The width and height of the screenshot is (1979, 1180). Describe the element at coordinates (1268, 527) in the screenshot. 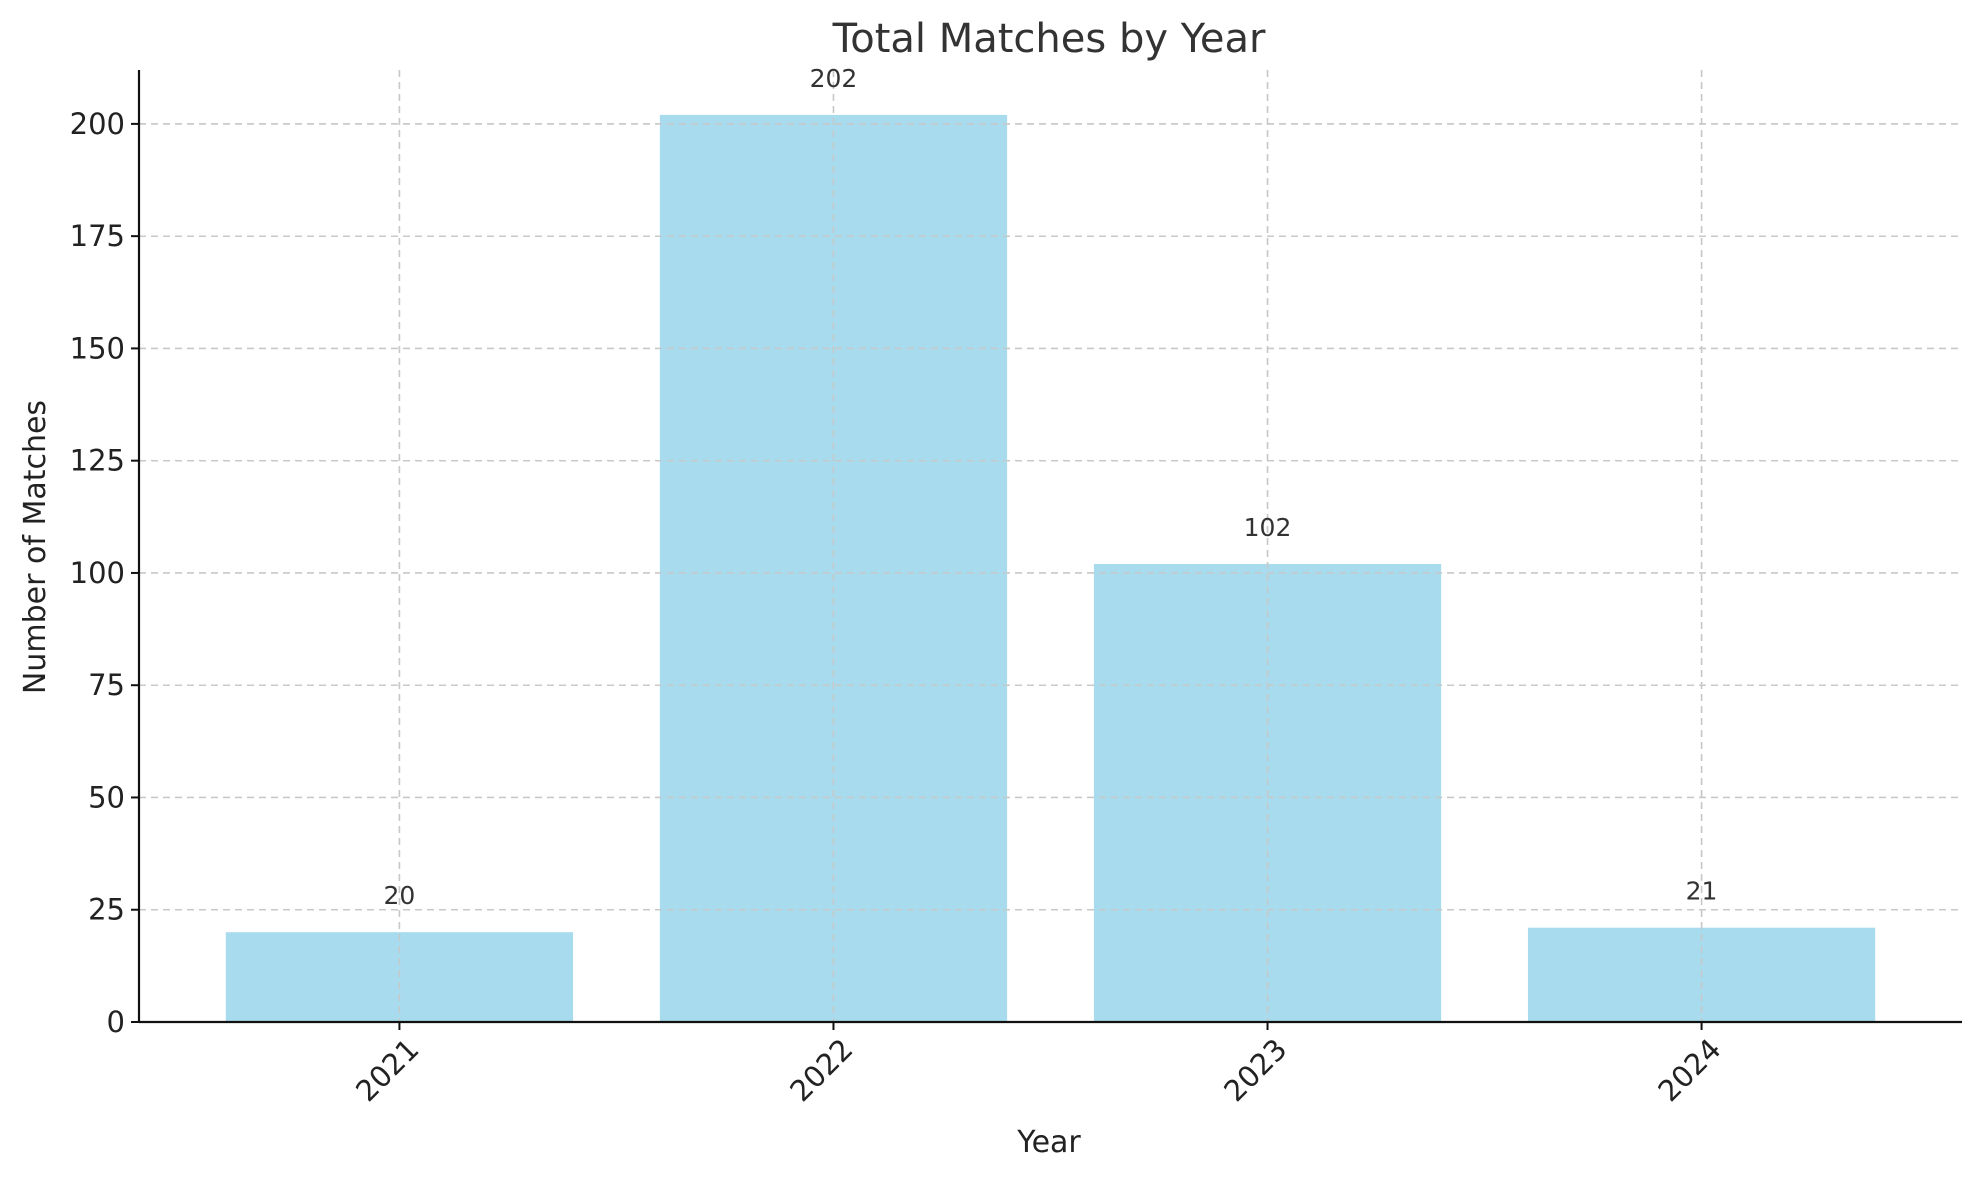

I see `data-label-2023: 102` at that location.